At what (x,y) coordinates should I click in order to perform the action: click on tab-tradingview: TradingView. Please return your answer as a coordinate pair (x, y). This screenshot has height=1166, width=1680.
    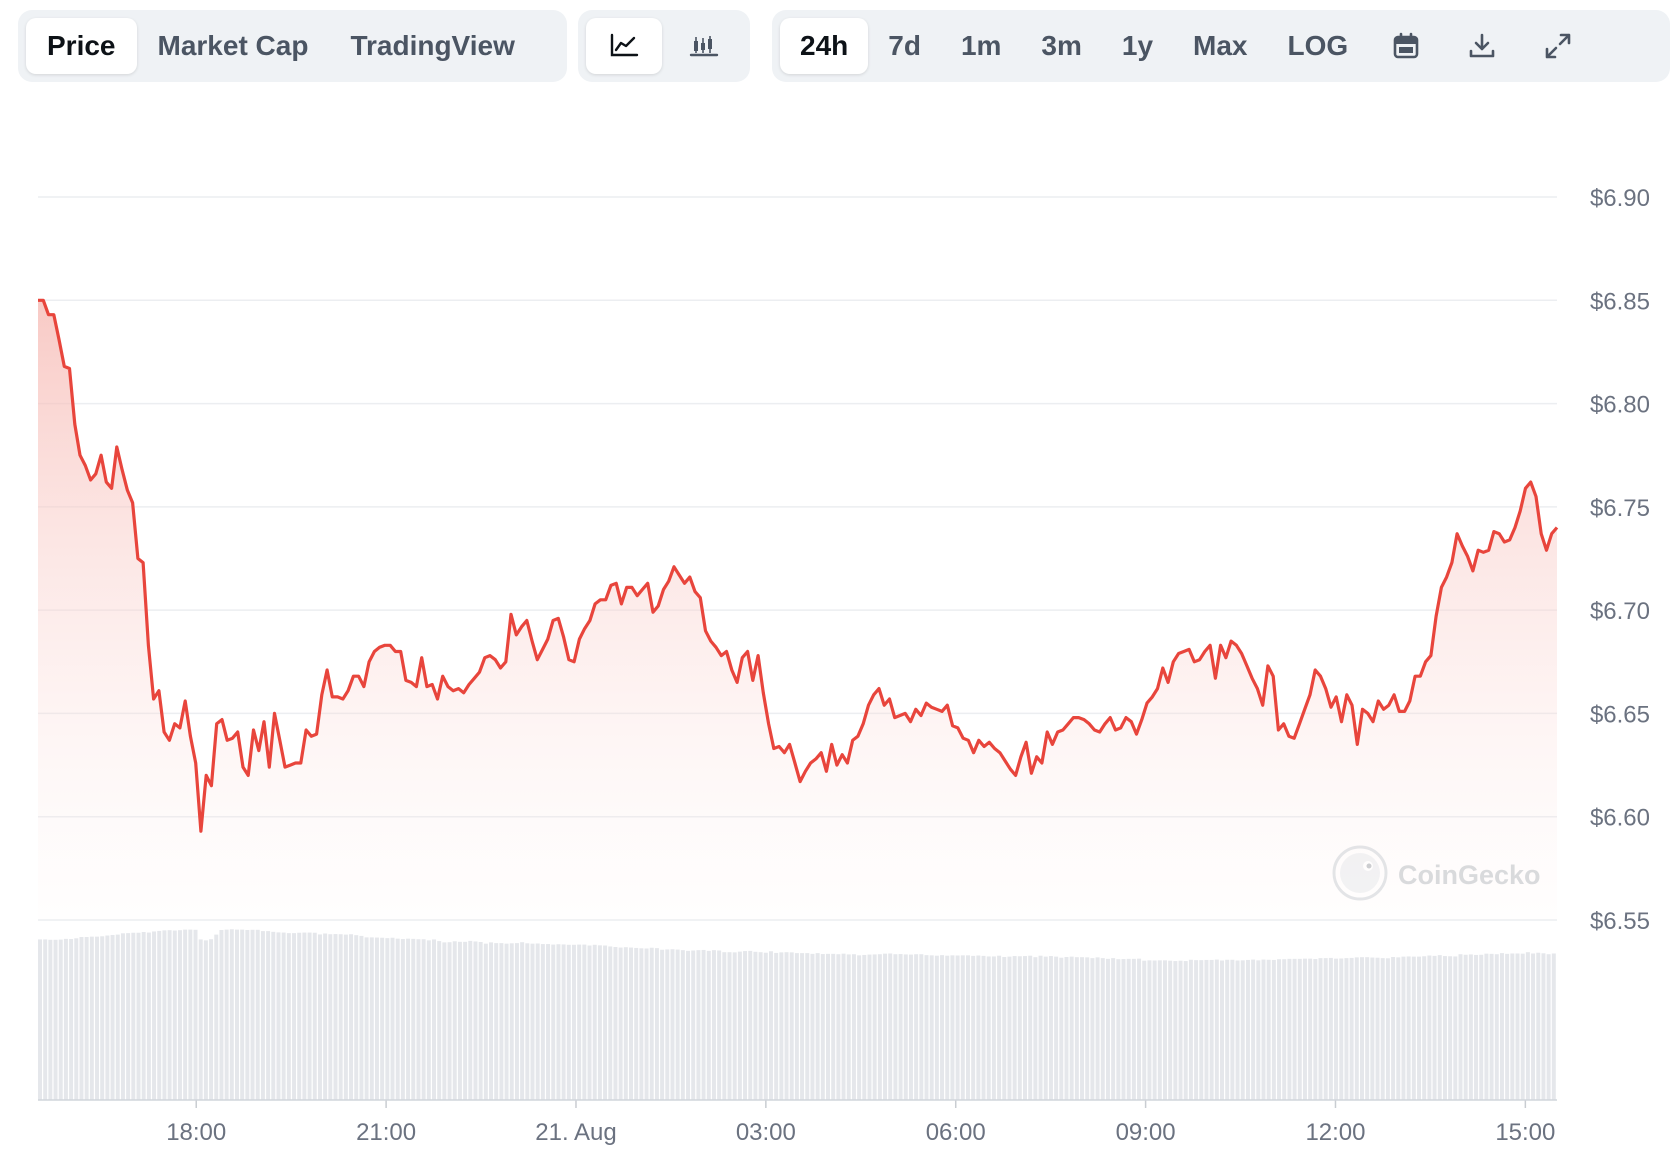
    Looking at the image, I should click on (432, 45).